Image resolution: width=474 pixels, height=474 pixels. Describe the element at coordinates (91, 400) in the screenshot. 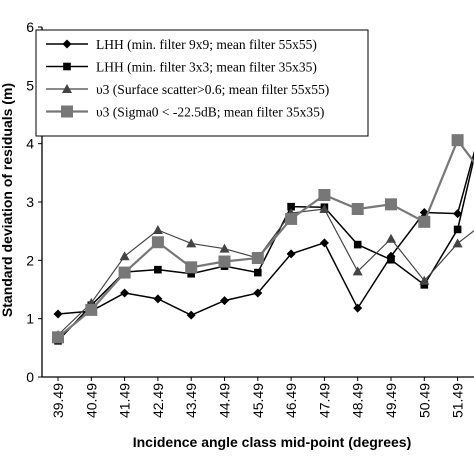

I see `x-tick-label: 40.49` at that location.